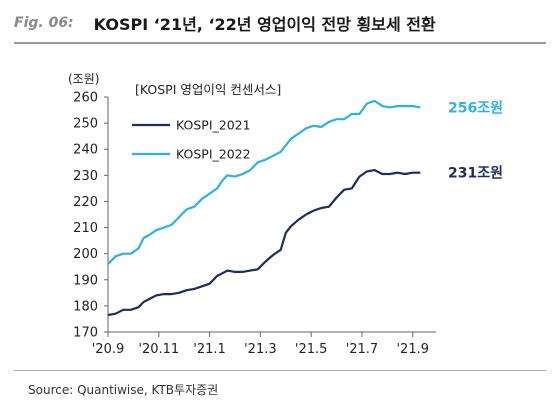  I want to click on footer-divider, so click(280, 370).